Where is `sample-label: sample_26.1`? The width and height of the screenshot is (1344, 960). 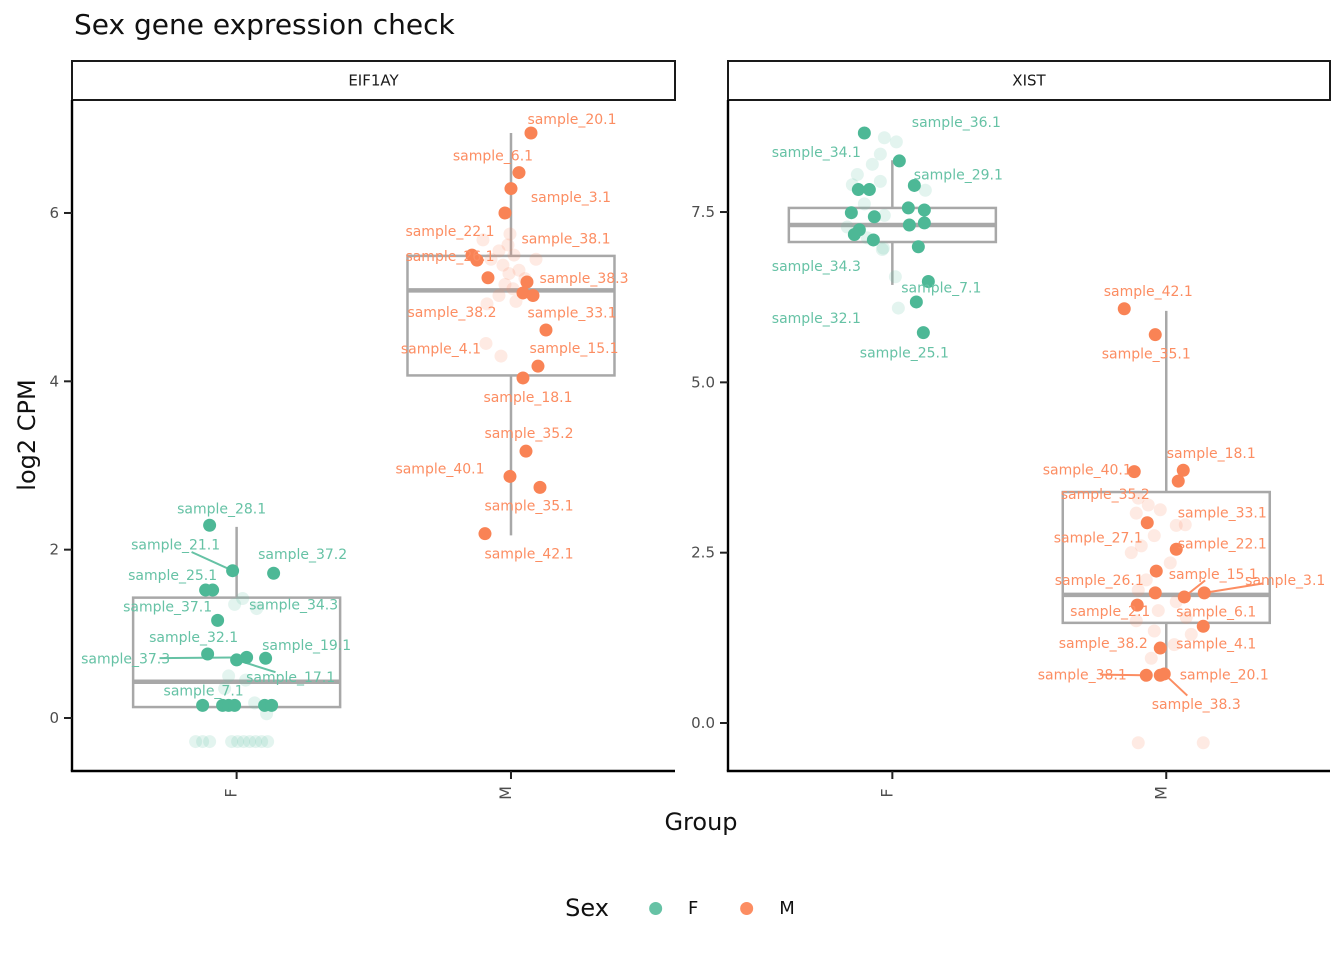
sample-label: sample_26.1 is located at coordinates (1099, 581).